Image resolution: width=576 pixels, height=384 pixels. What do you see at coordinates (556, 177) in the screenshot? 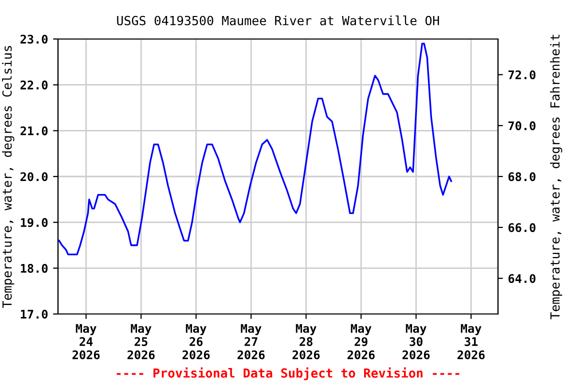
I see `y2-axis-title: Temperature, water, degrees Fahrenheit` at bounding box center [556, 177].